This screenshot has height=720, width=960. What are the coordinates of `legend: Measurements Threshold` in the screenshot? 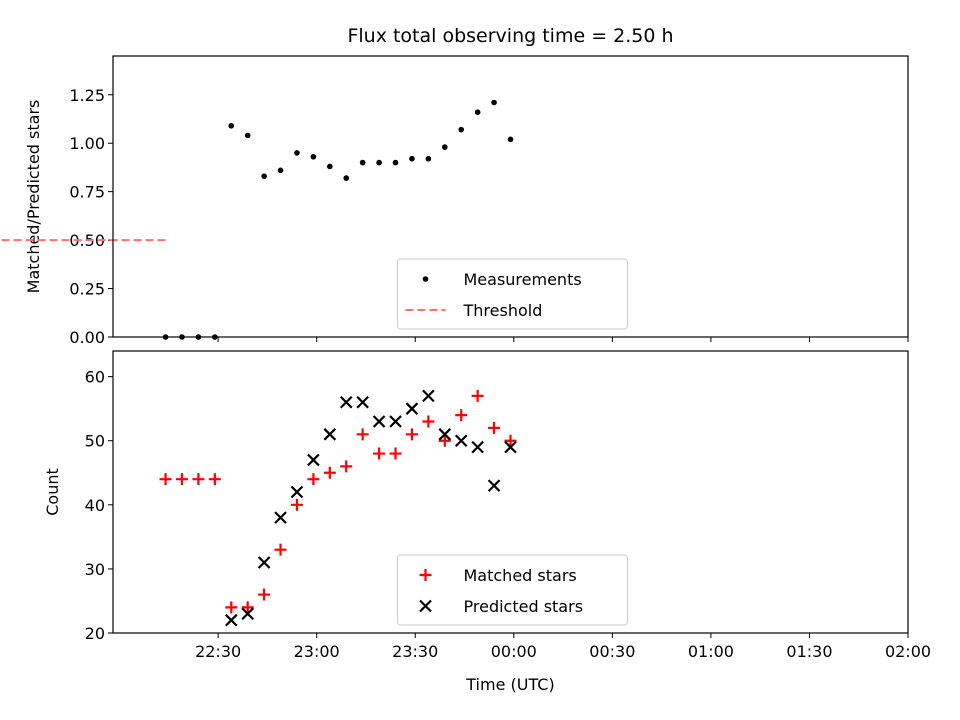 It's located at (512, 294).